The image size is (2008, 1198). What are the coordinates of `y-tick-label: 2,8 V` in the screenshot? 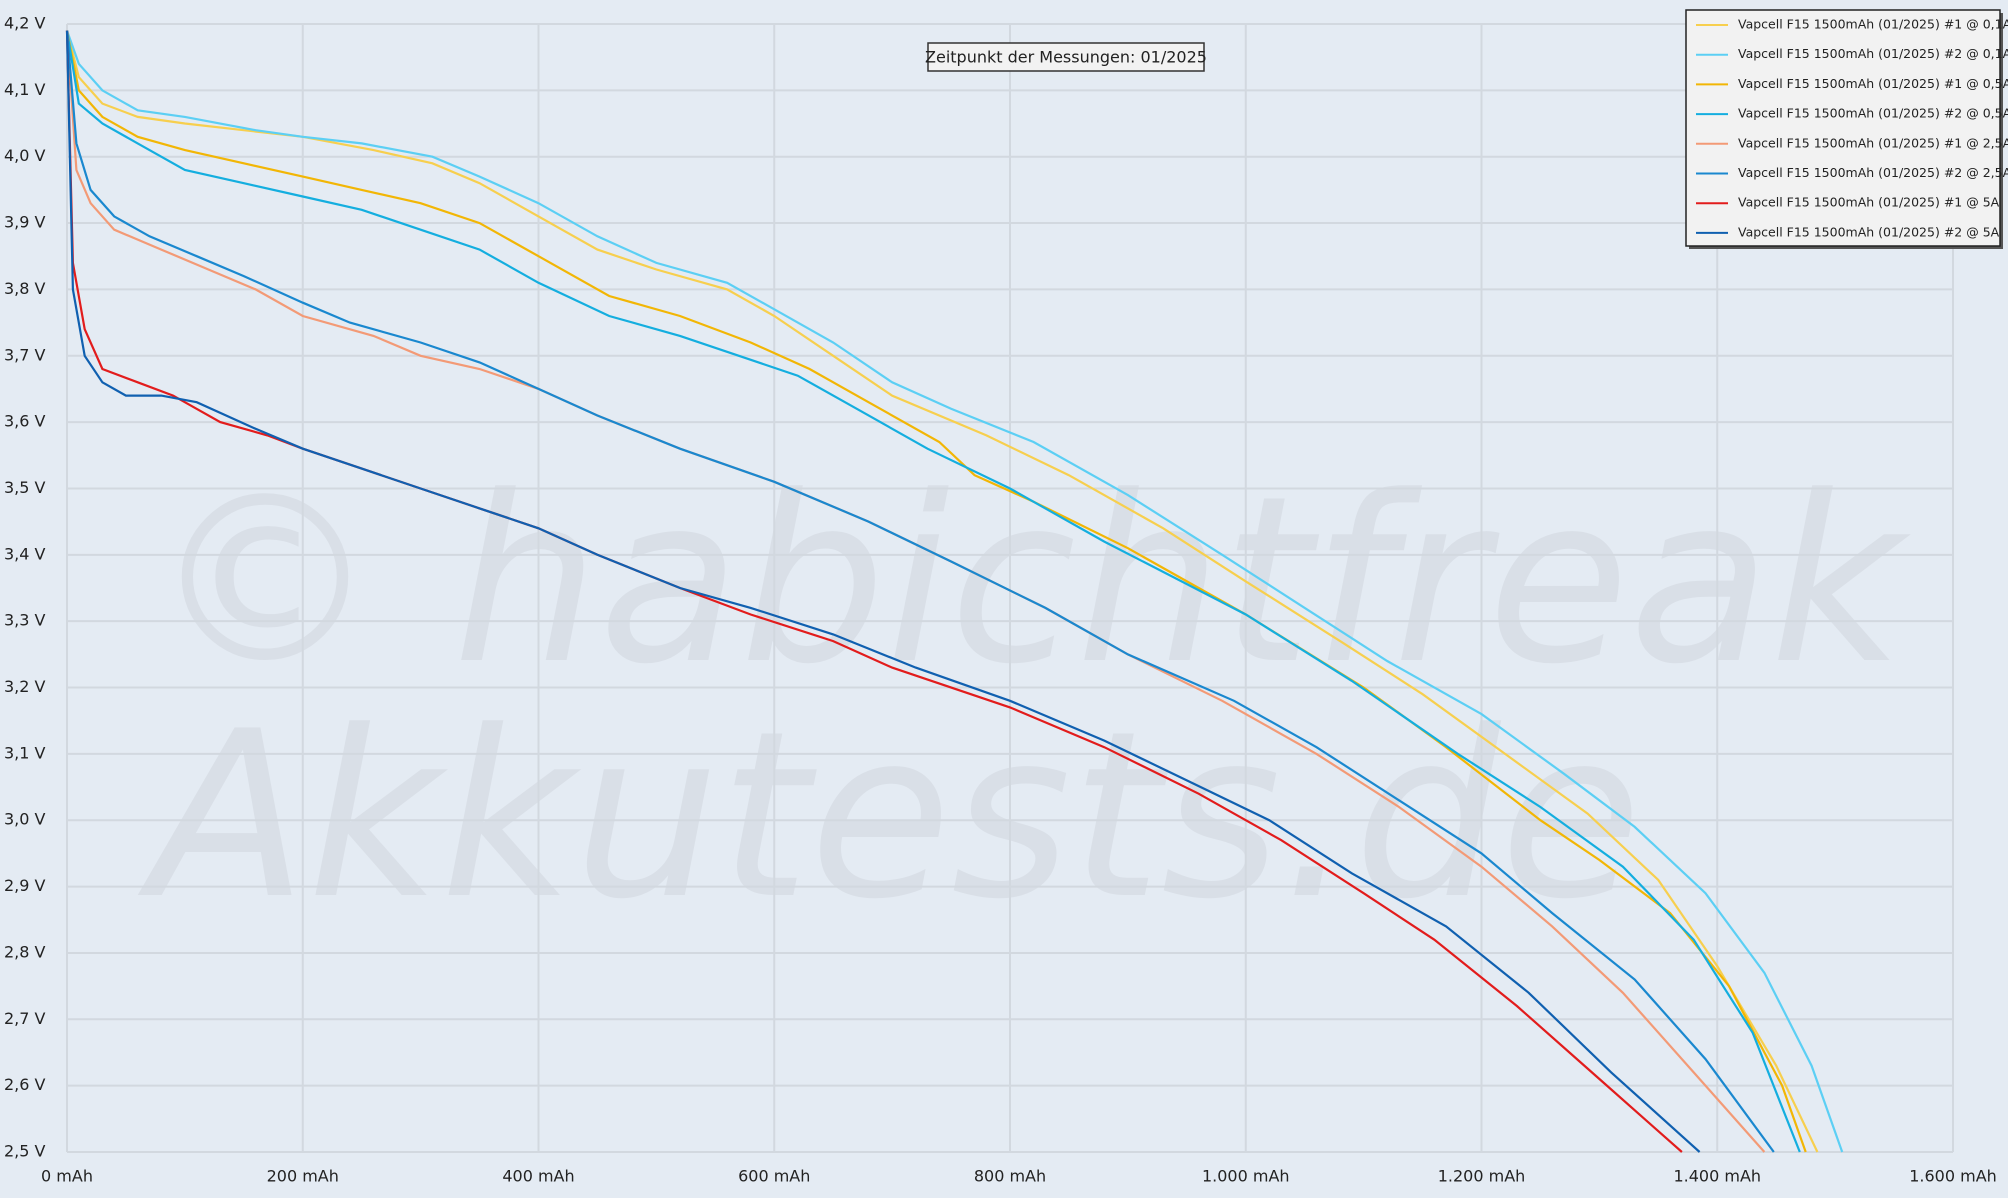 It's located at (25, 951).